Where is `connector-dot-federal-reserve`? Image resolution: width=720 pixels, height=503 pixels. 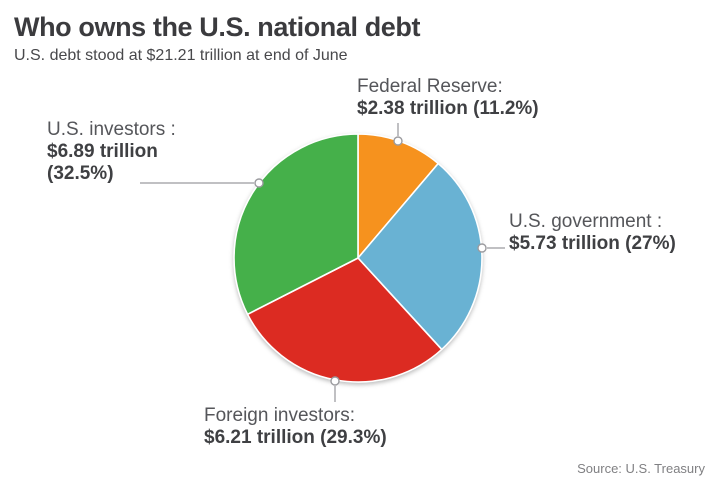
connector-dot-federal-reserve is located at coordinates (398, 141).